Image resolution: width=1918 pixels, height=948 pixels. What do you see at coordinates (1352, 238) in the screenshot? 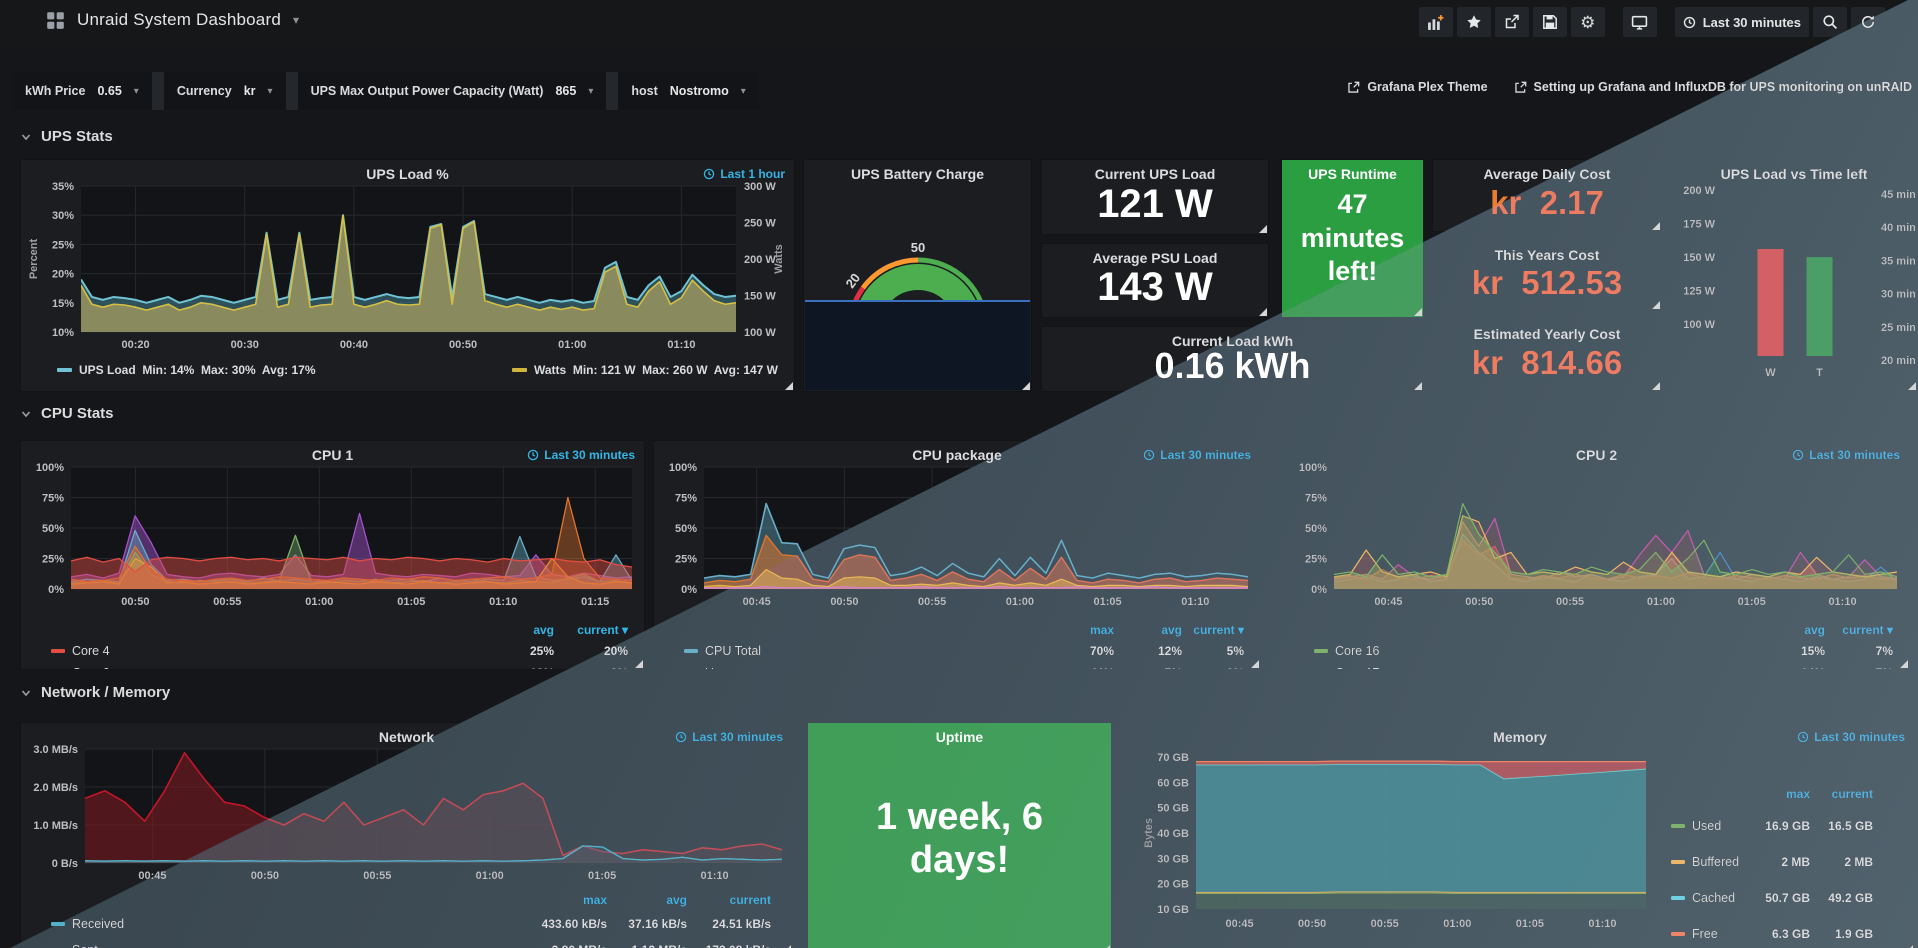
I see `panel-ups-runtime: UPS Runtime 47 minutes left!` at bounding box center [1352, 238].